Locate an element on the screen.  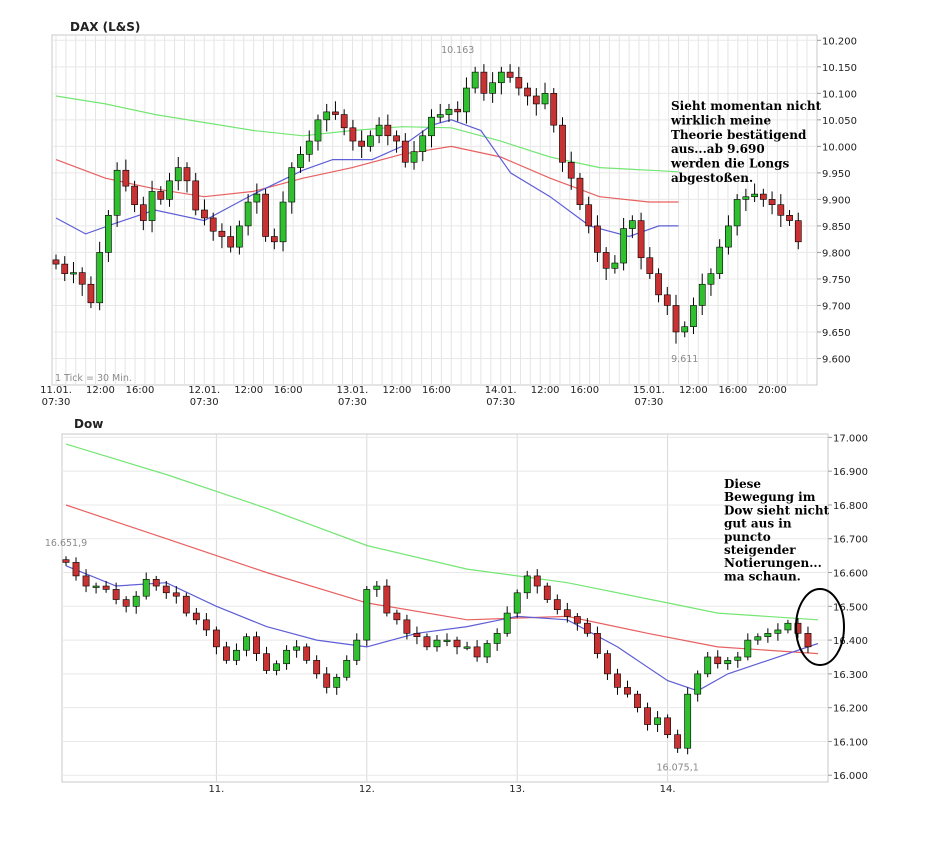
y-tick-label: 10.150 is located at coordinates (839, 68).